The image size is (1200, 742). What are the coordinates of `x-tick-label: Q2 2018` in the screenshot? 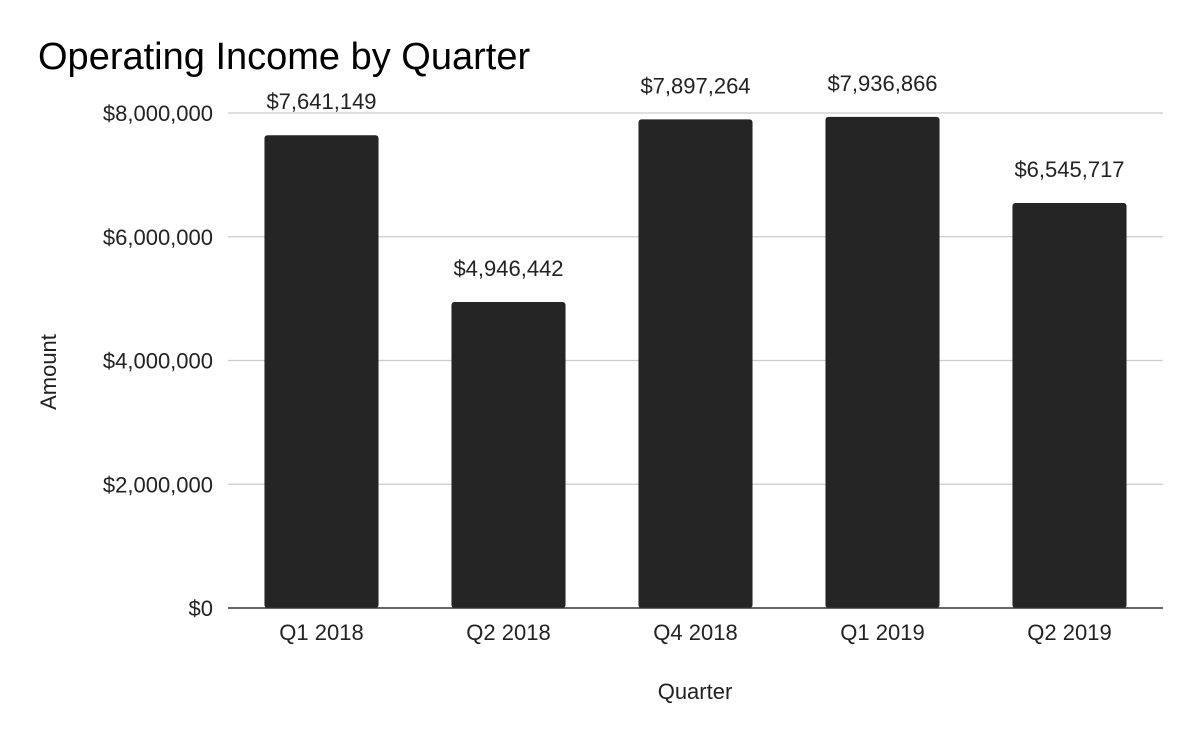 It's located at (508, 632).